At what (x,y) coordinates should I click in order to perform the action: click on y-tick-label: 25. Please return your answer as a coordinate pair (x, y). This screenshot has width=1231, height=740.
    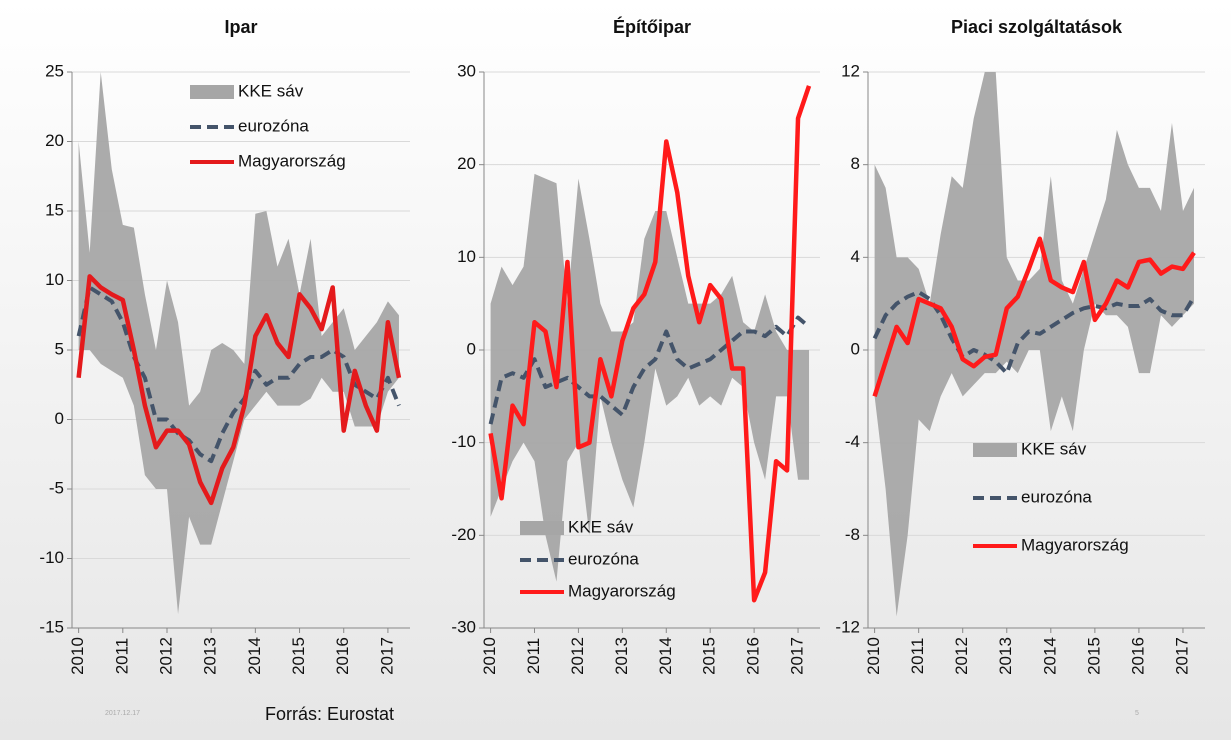
    Looking at the image, I should click on (54, 70).